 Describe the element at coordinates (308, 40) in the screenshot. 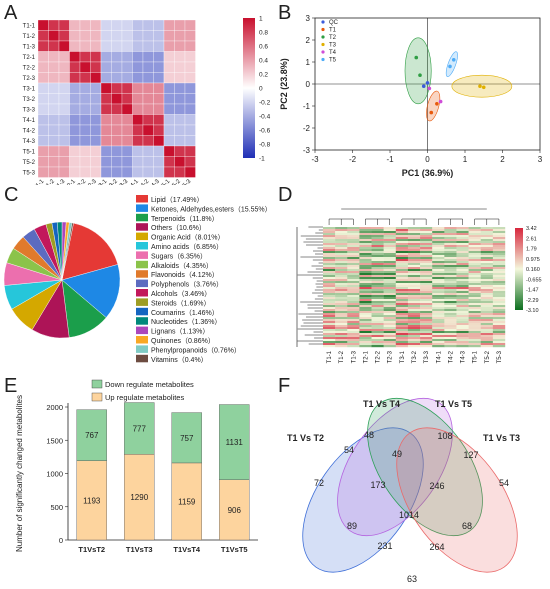

I see `y-tick-label: 2` at that location.